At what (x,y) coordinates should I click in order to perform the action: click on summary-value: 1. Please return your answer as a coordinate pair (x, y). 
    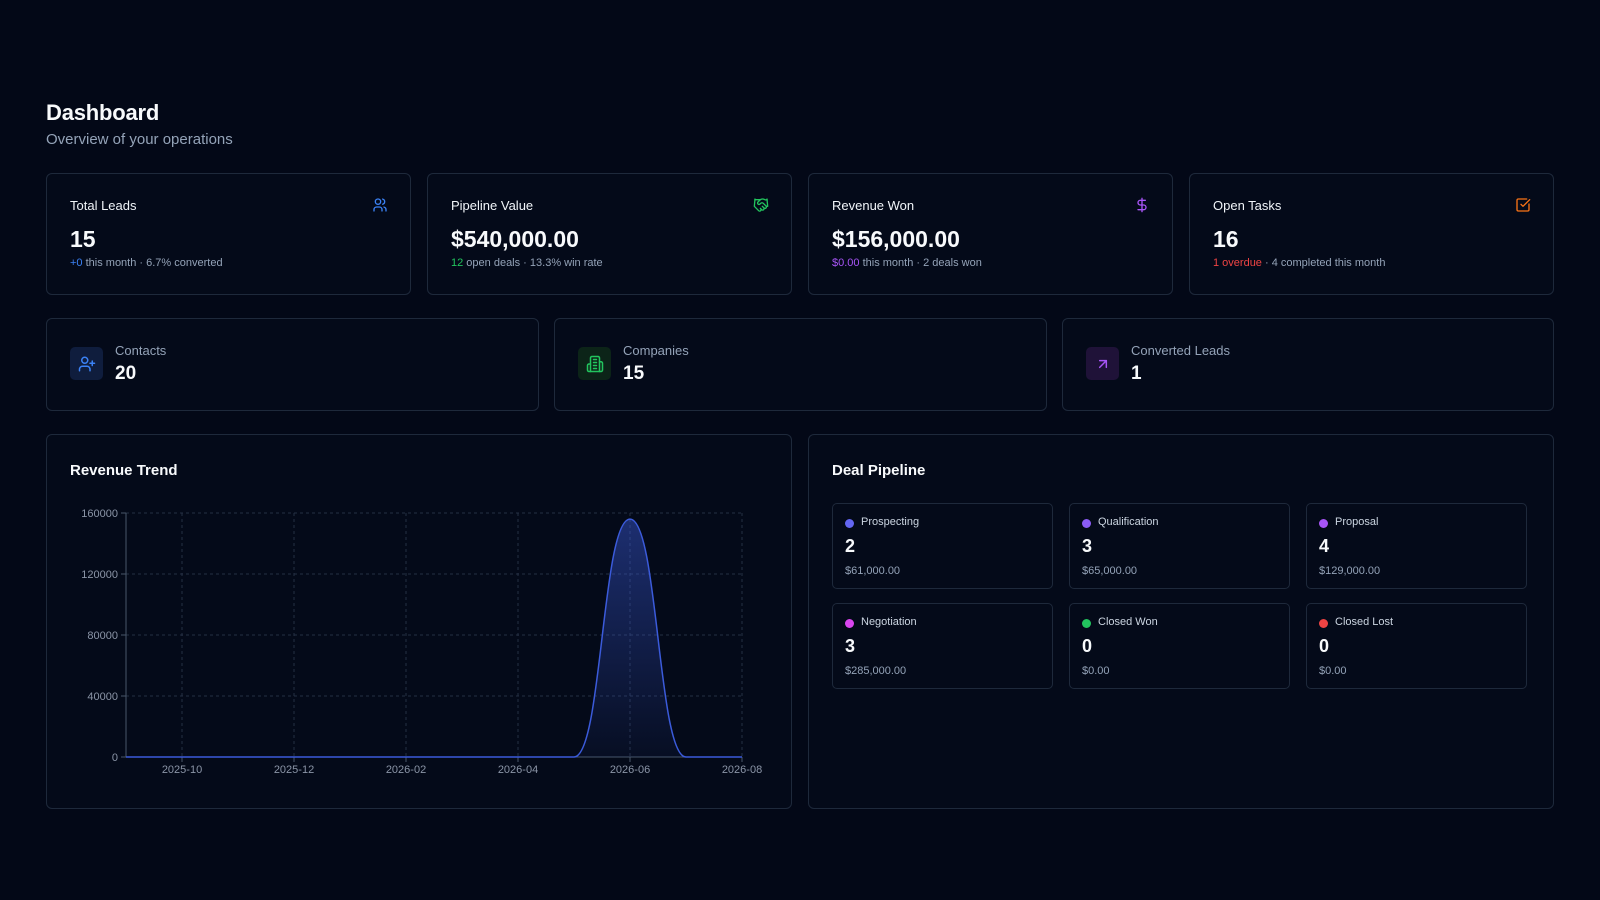
    Looking at the image, I should click on (1136, 373).